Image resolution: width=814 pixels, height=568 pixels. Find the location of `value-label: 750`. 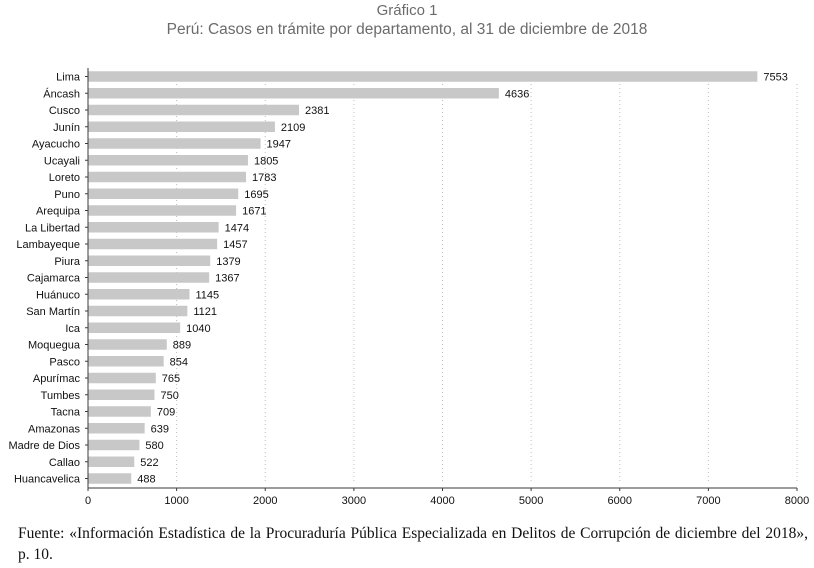

value-label: 750 is located at coordinates (169, 396).